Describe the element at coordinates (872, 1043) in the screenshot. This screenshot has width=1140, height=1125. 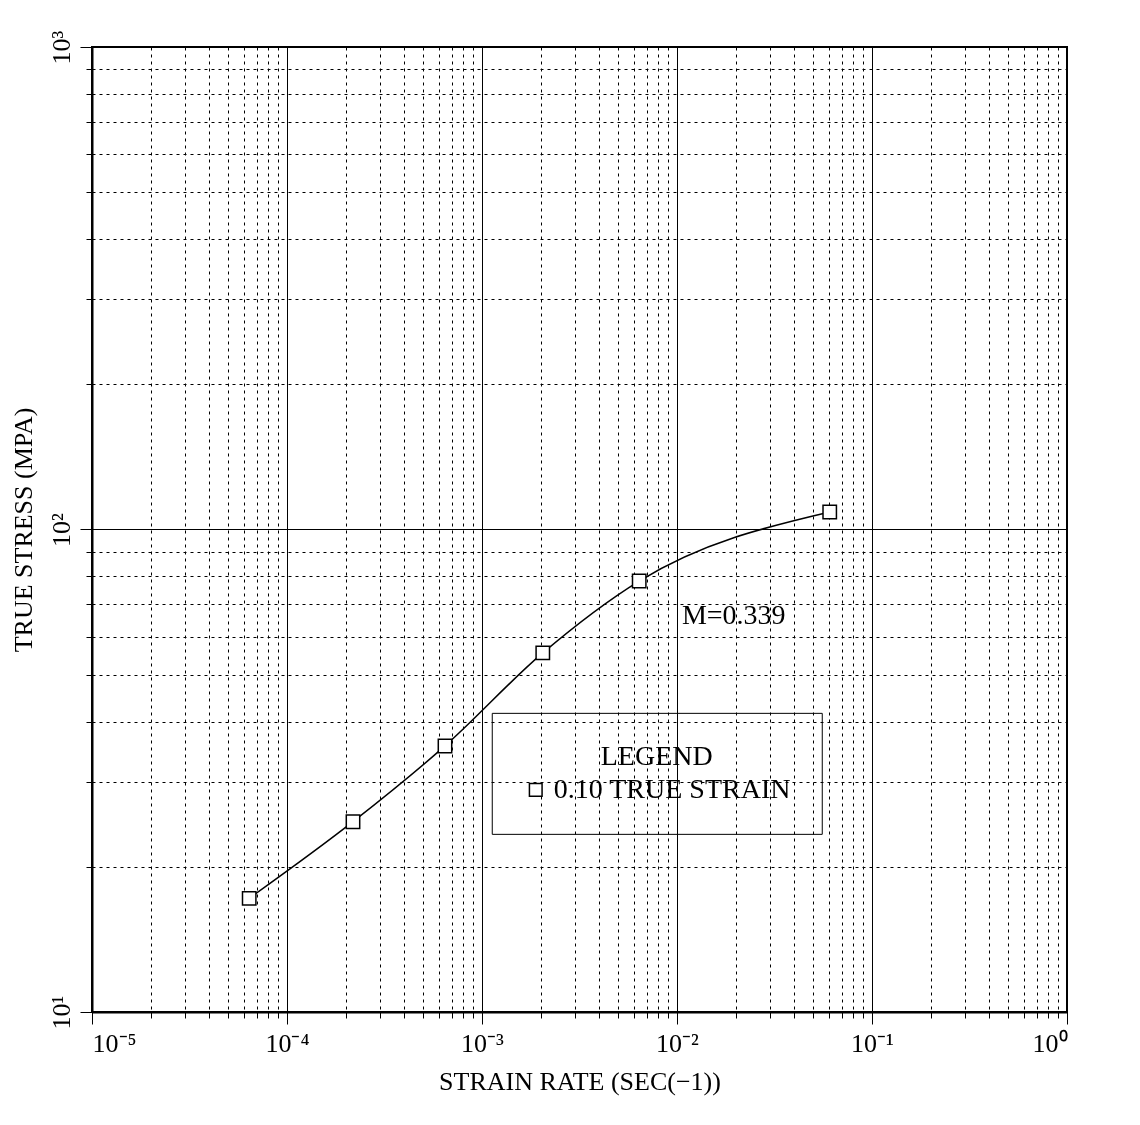
I see `x-tick-label: 10⁻¹` at that location.